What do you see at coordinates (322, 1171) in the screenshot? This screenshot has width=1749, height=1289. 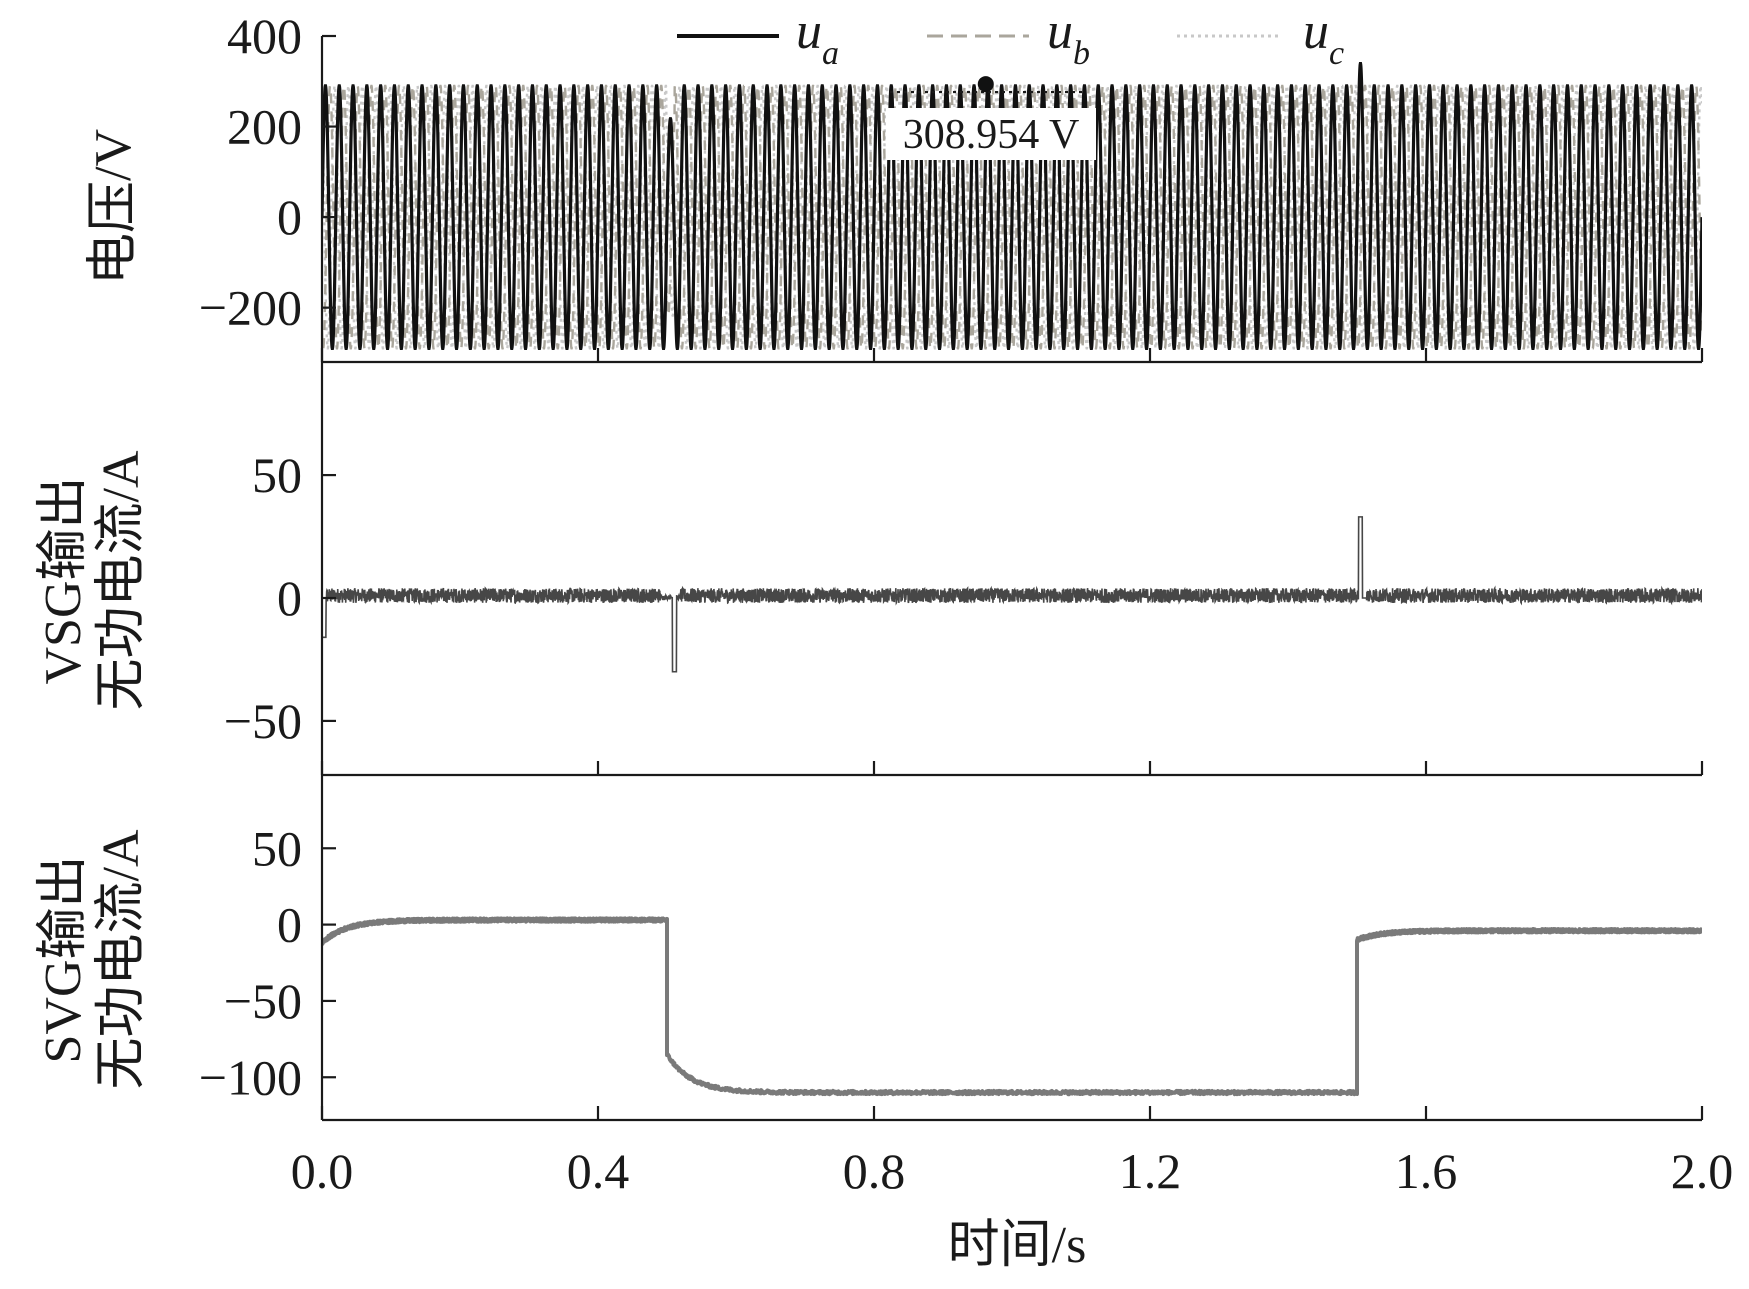 I see `x-tick-label: 0.0` at bounding box center [322, 1171].